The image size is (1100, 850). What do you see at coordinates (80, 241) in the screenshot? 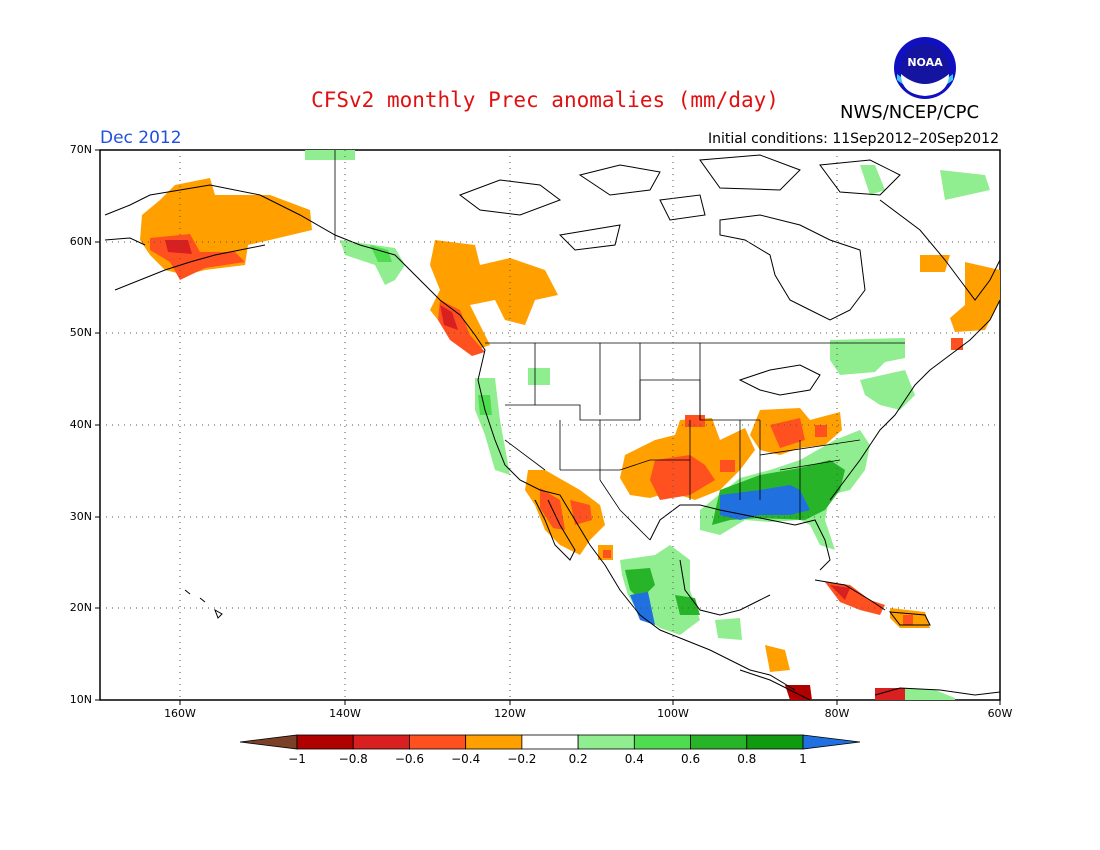
I see `lat-label: 60N` at bounding box center [80, 241].